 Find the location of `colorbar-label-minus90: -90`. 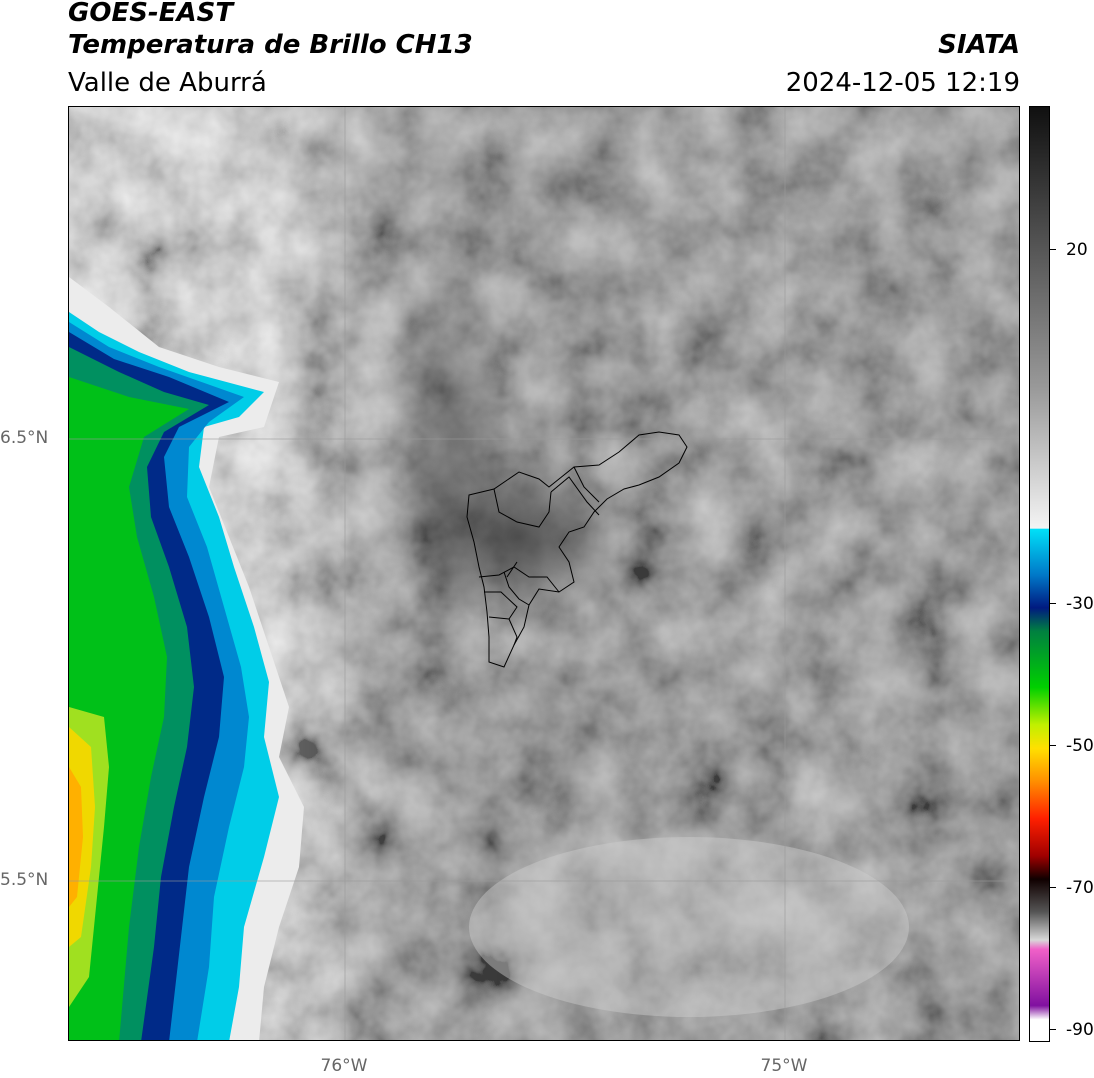

colorbar-label-minus90: -90 is located at coordinates (1080, 1030).